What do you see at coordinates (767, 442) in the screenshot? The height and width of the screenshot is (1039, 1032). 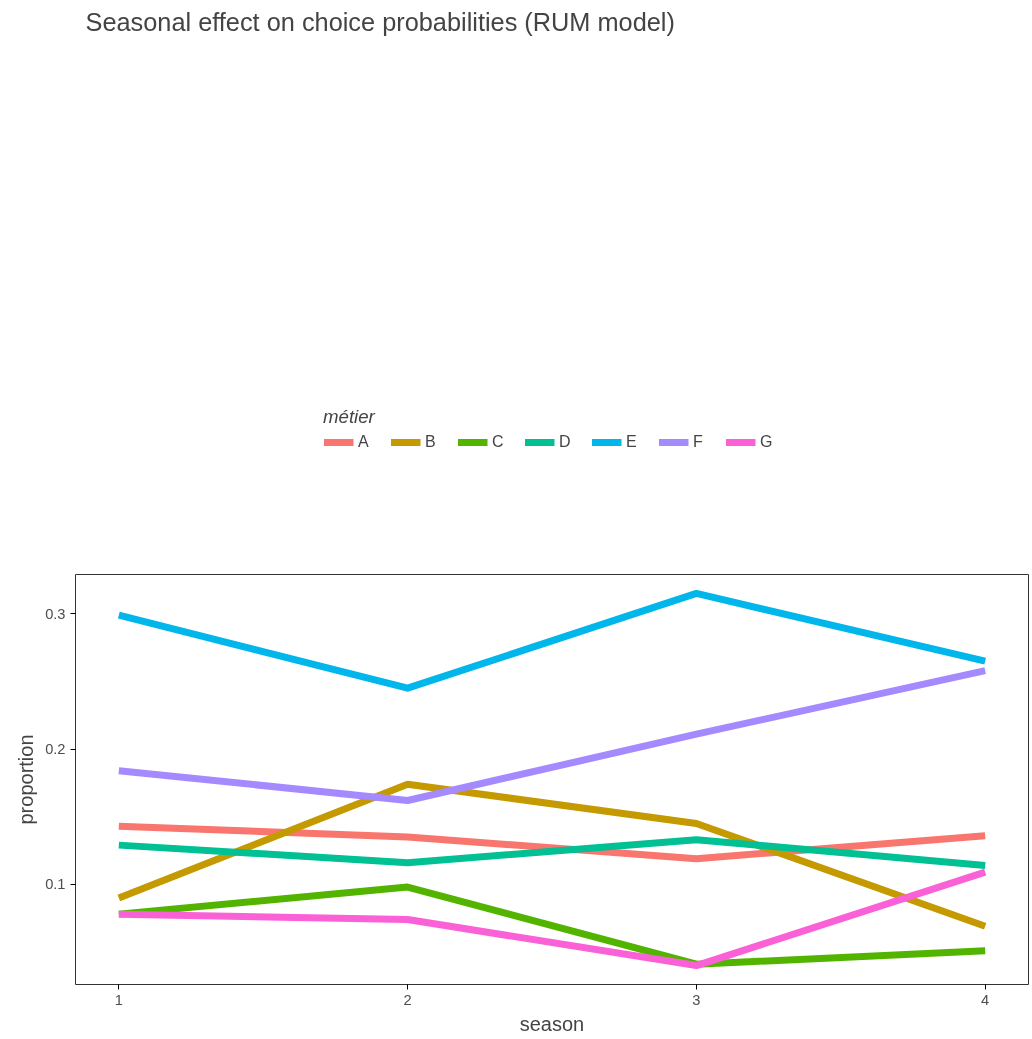 I see `legend-label: G` at bounding box center [767, 442].